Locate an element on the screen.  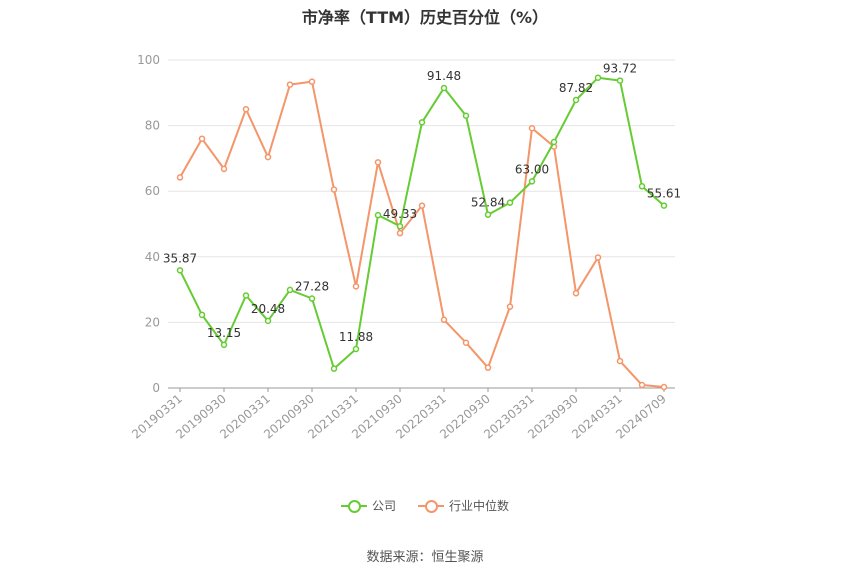
data-label: 49.33 is located at coordinates (400, 214).